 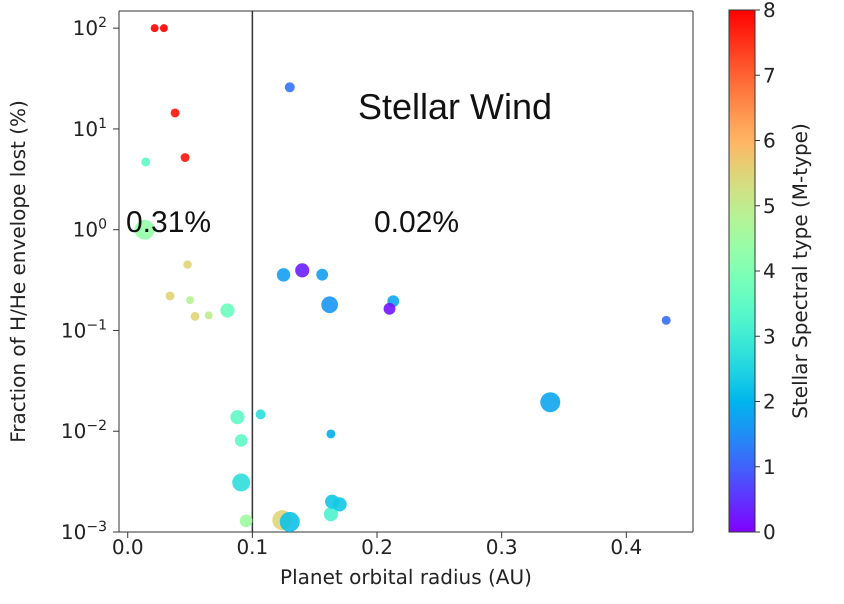 I want to click on x-tick-label: 0.3, so click(x=502, y=547).